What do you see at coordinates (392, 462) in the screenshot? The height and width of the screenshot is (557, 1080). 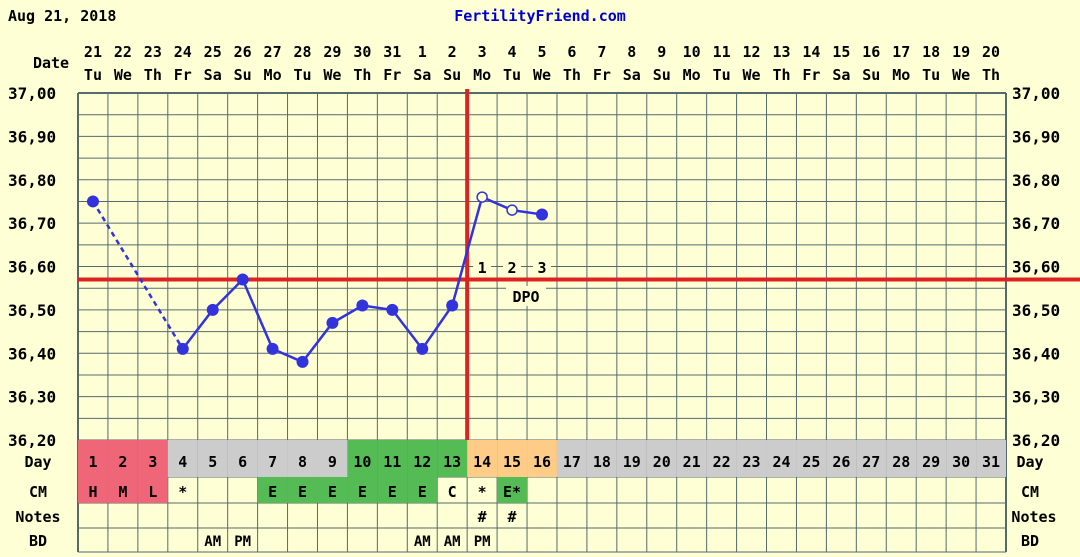 I see `cycle-day-label: 11` at bounding box center [392, 462].